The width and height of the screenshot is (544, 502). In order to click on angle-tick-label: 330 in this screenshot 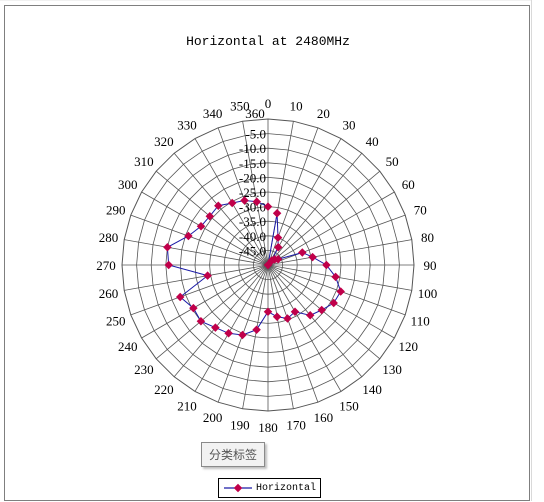, I will do `click(187, 125)`.